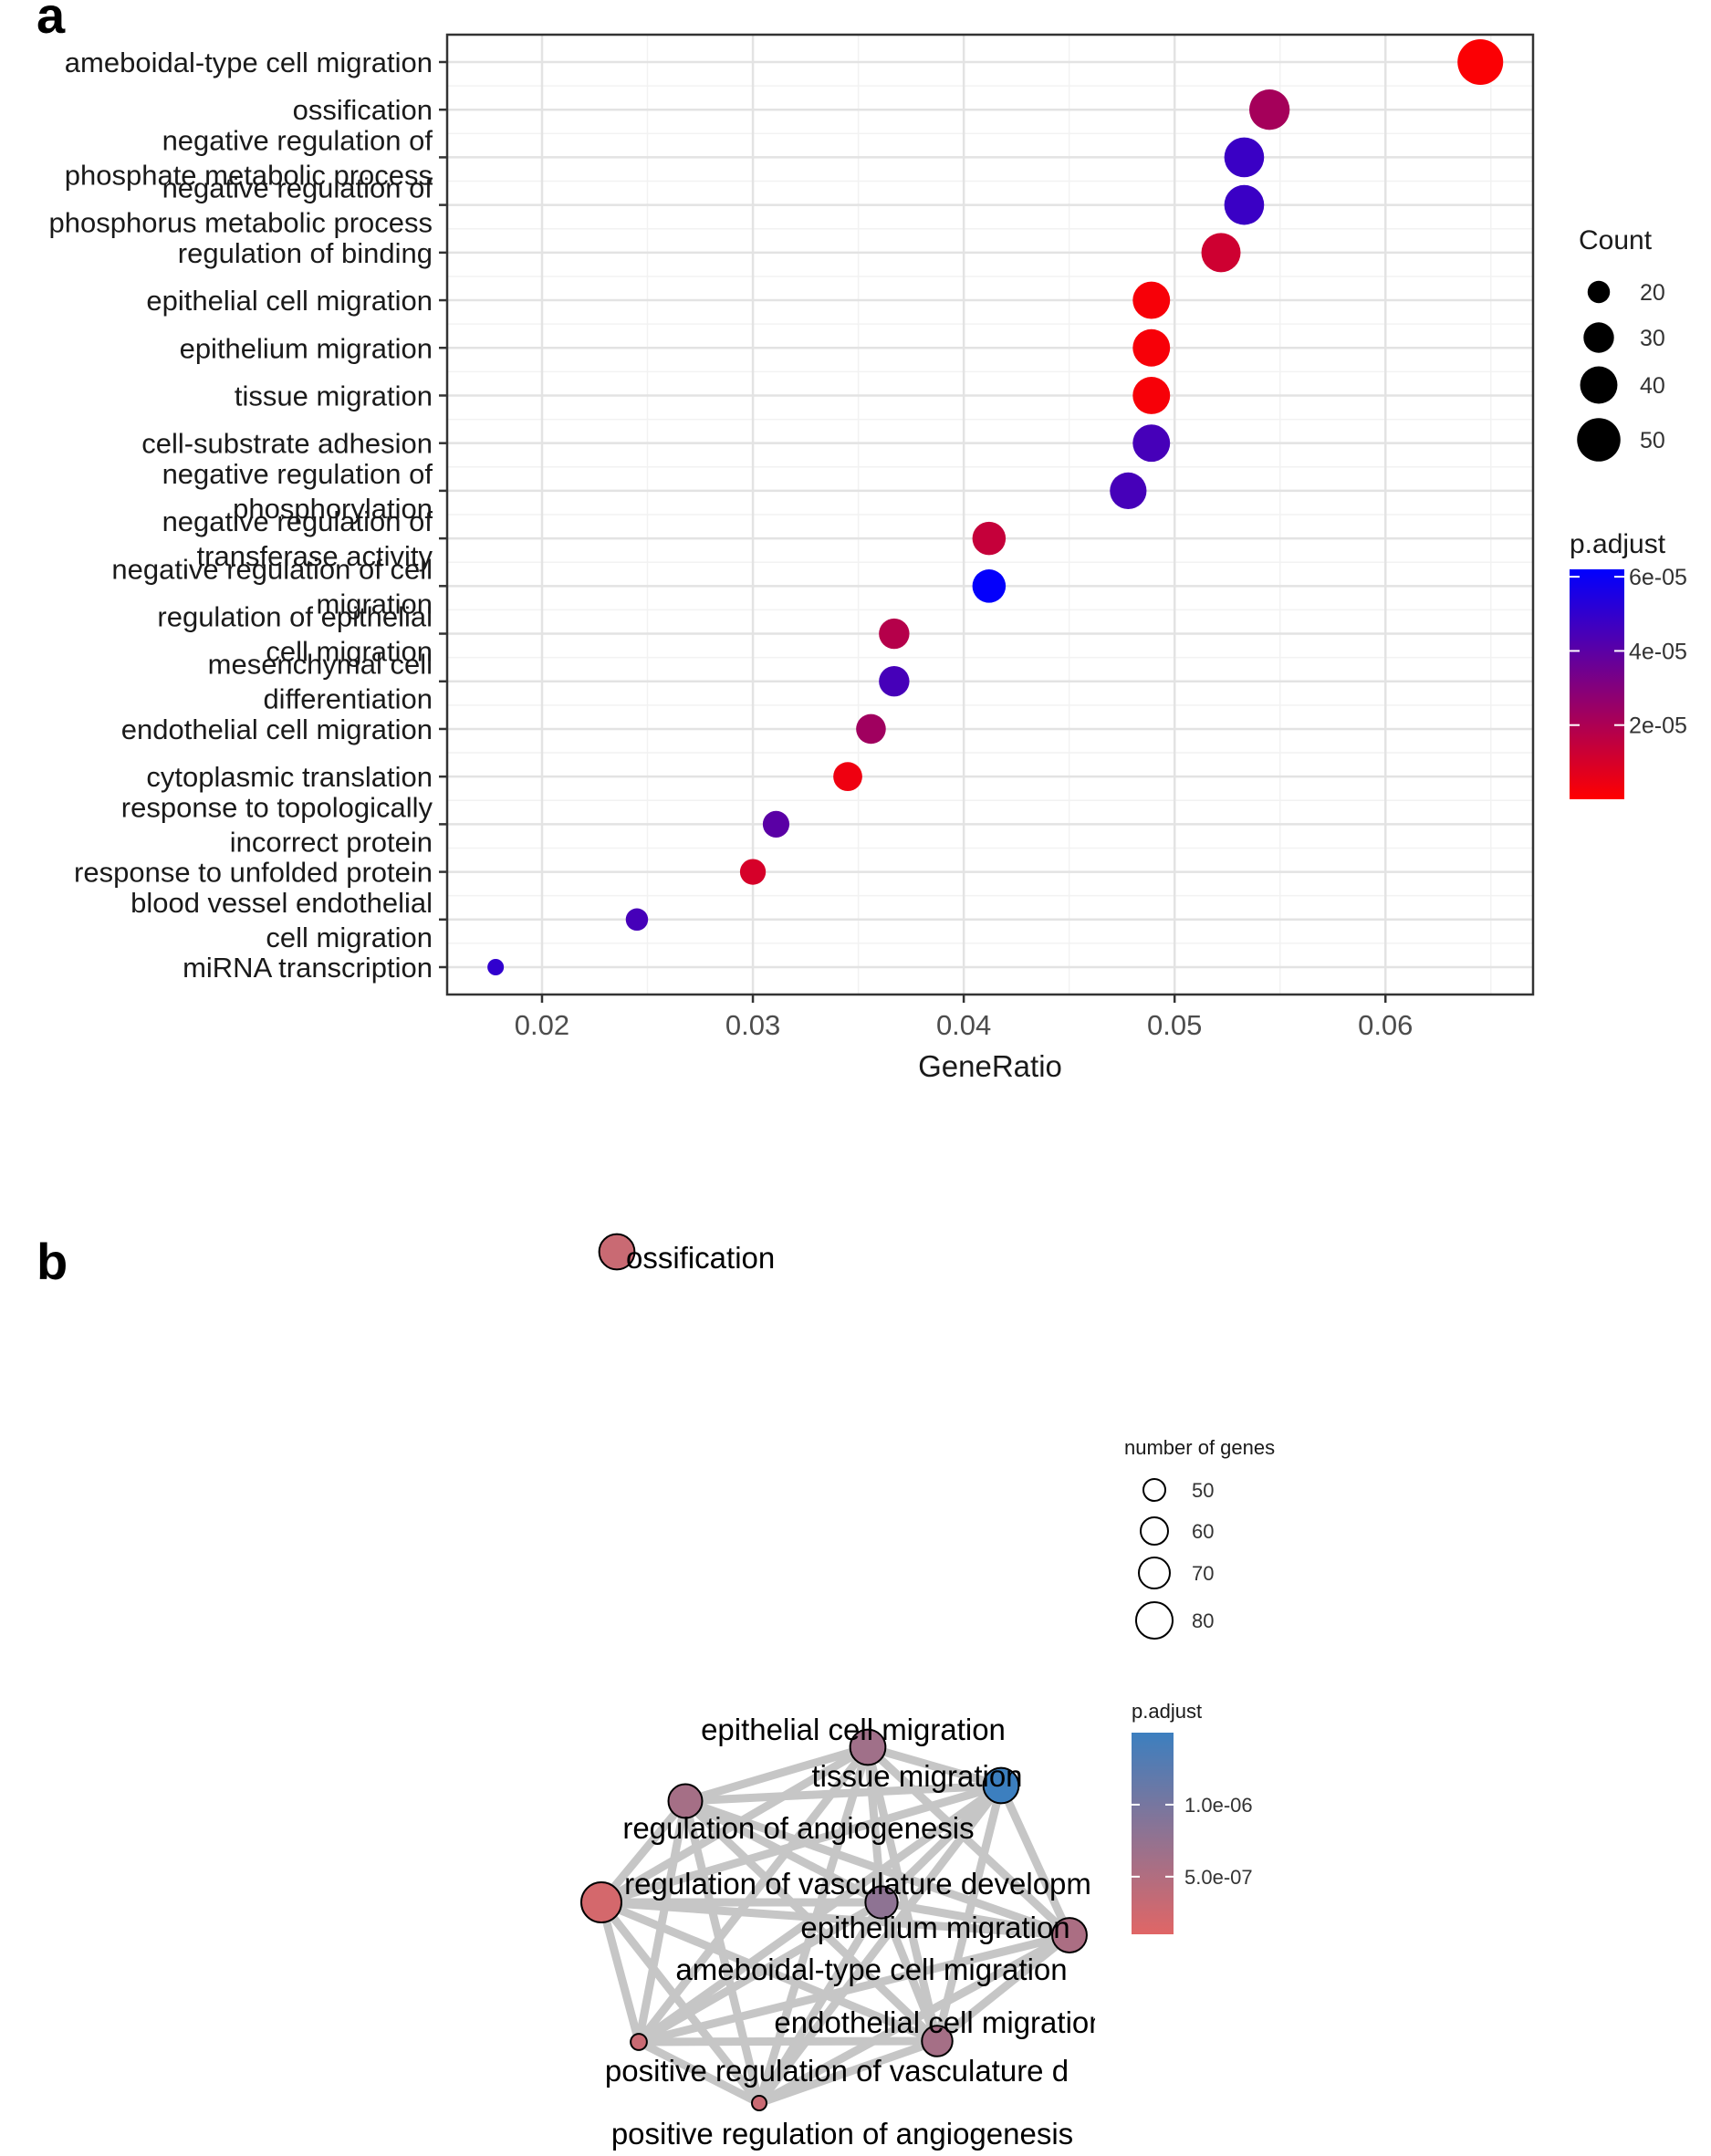 The height and width of the screenshot is (2156, 1711). I want to click on size-legend-label: 80, so click(1203, 1621).